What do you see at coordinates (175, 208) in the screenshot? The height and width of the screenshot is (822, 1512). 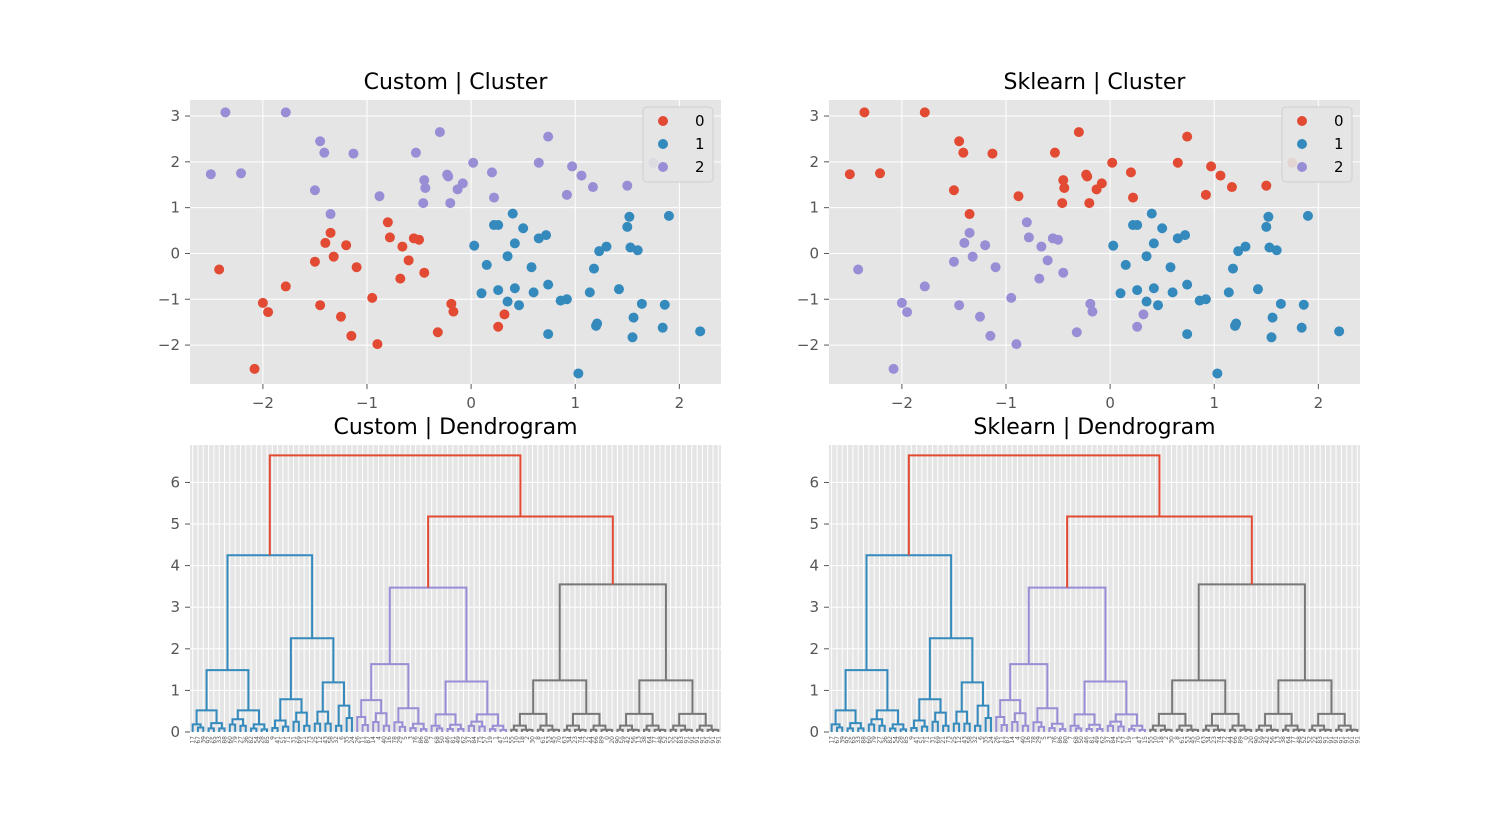 I see `y-tick-label: 1` at bounding box center [175, 208].